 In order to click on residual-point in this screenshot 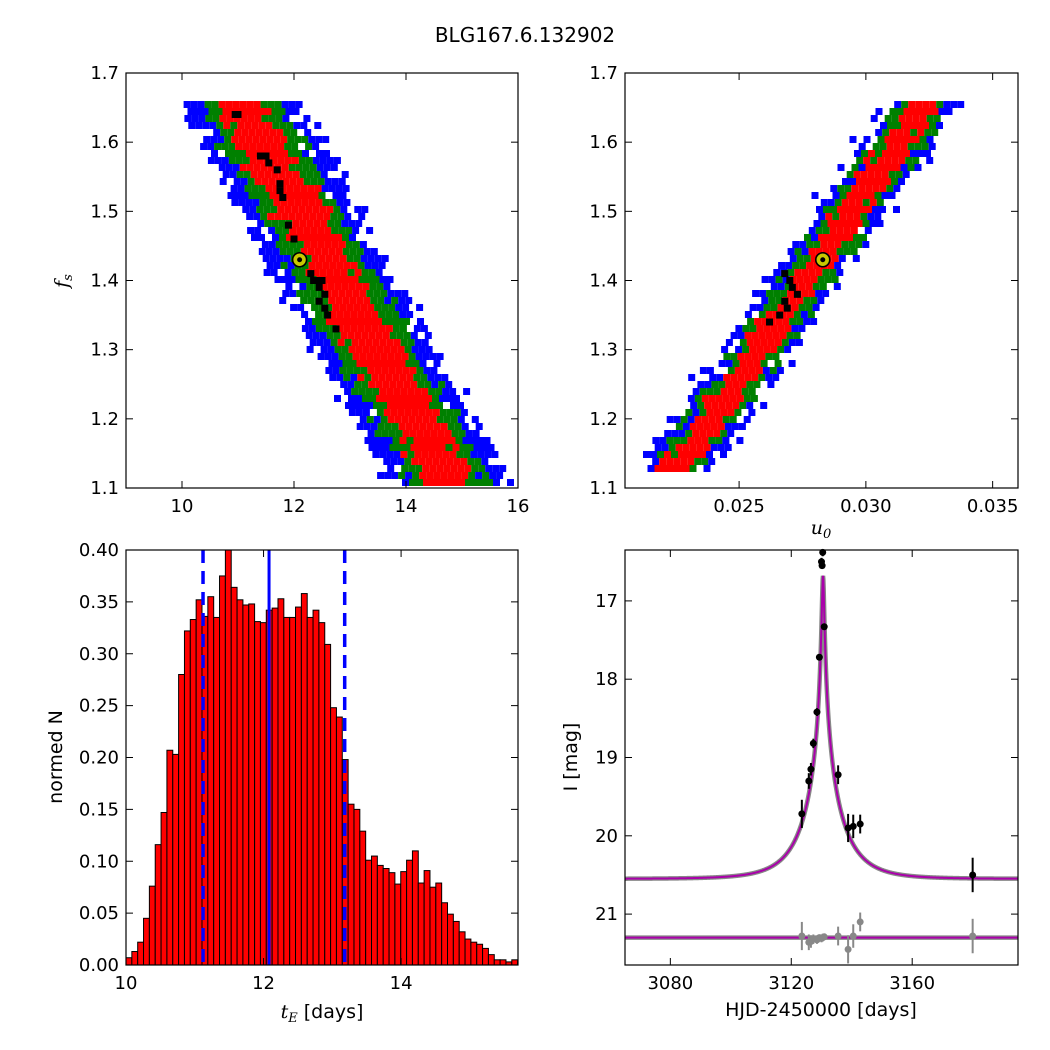, I will do `click(824, 937)`.